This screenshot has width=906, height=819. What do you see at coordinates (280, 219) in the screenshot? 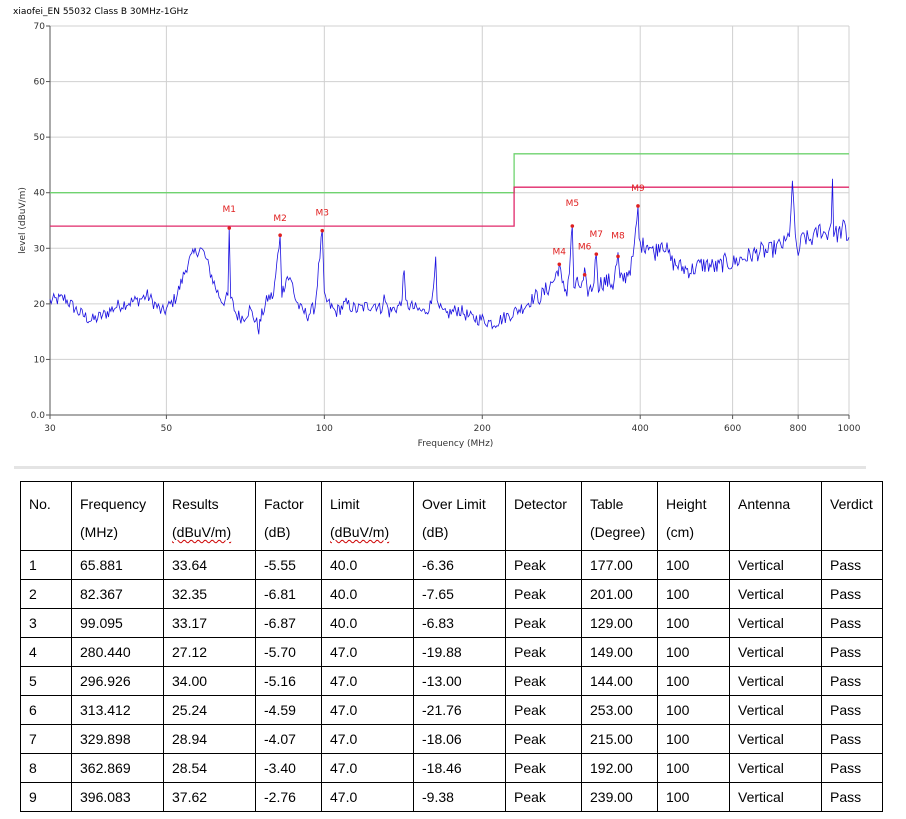
I see `marker-label: M2` at bounding box center [280, 219].